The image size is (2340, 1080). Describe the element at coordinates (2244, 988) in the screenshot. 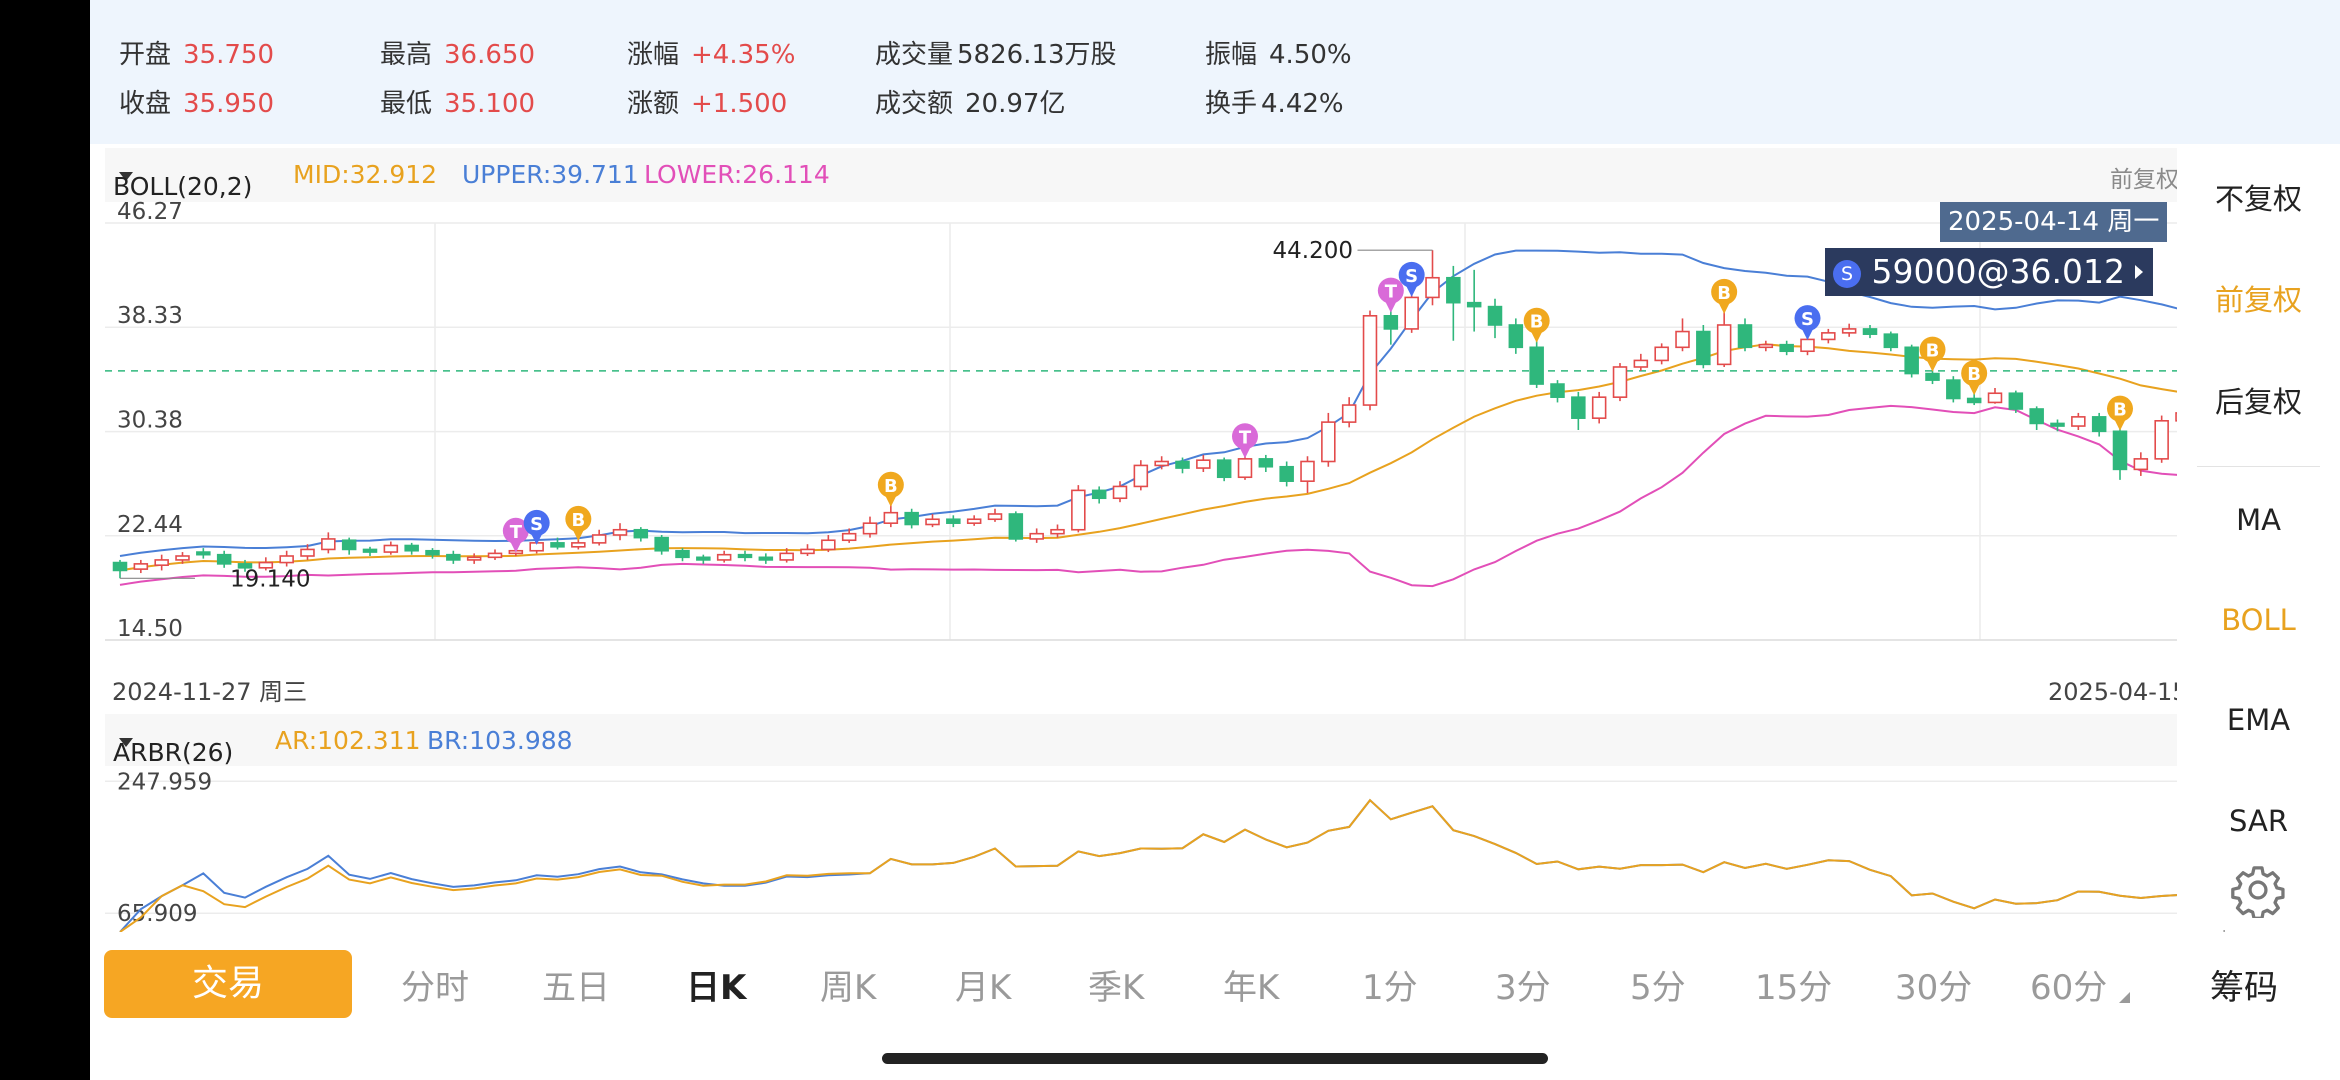

I see `chips-button: 筹码` at that location.